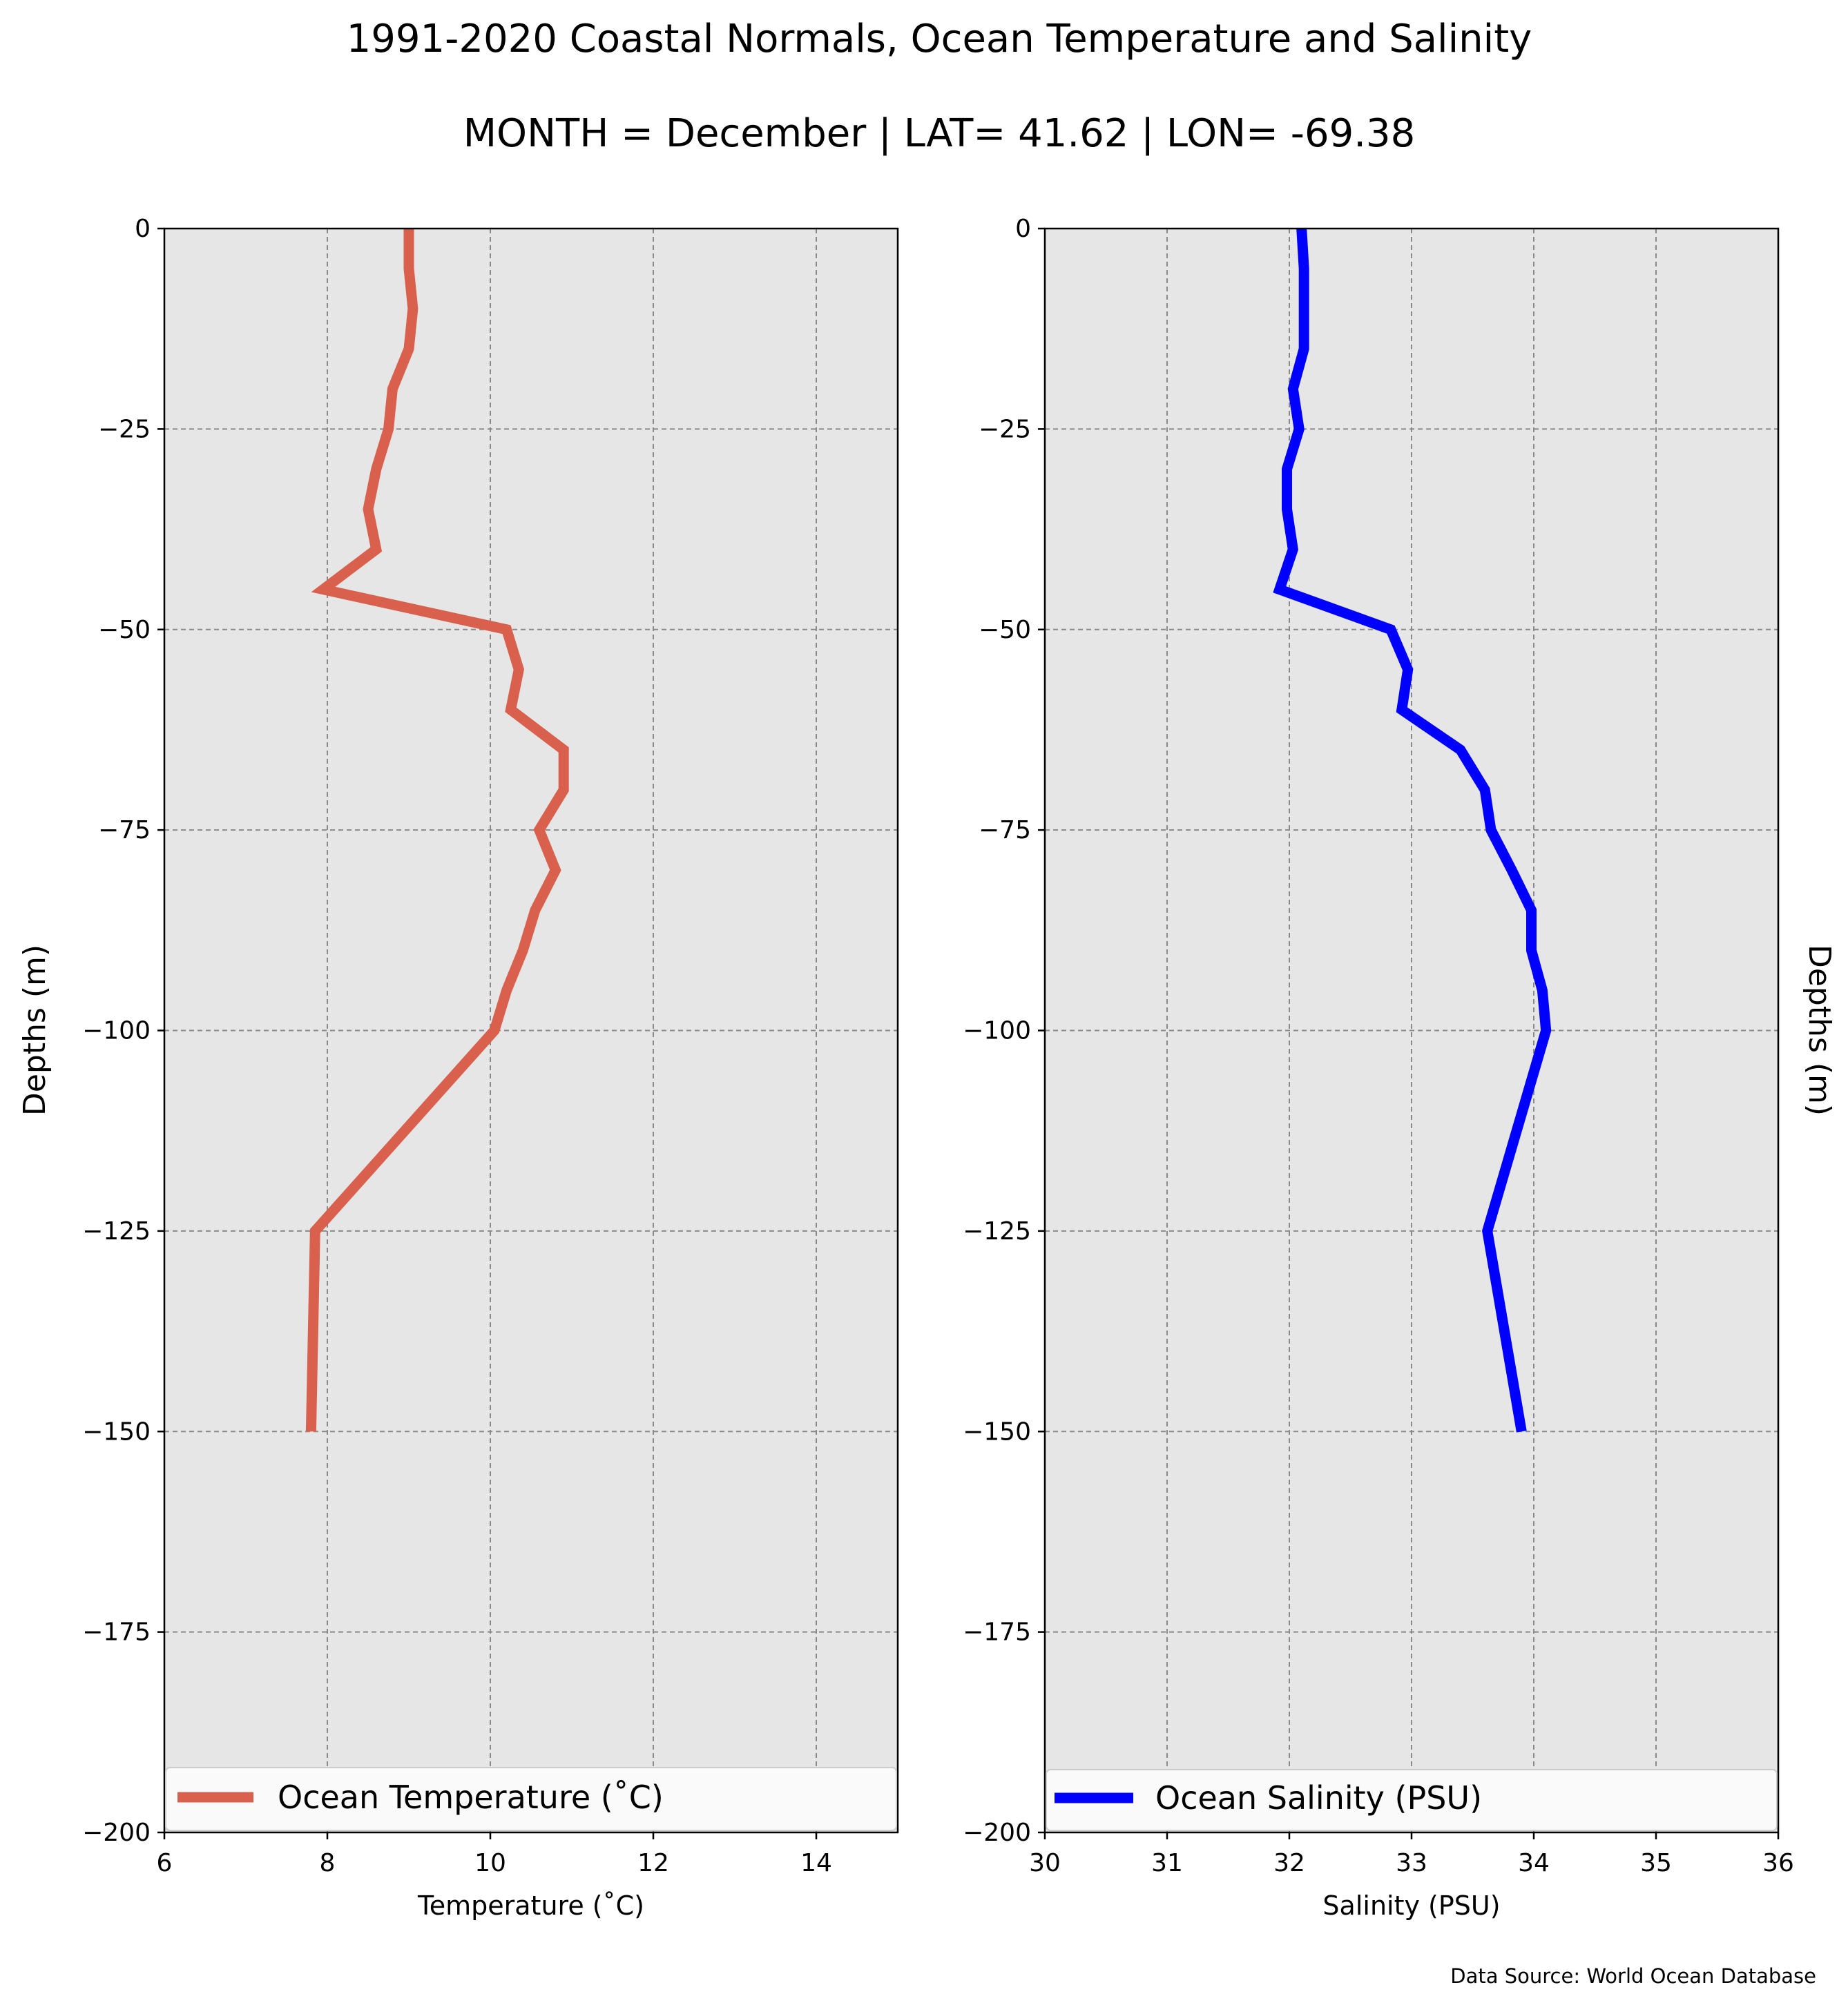  Describe the element at coordinates (165, 1863) in the screenshot. I see `temperature-x-tick-label: 6` at that location.